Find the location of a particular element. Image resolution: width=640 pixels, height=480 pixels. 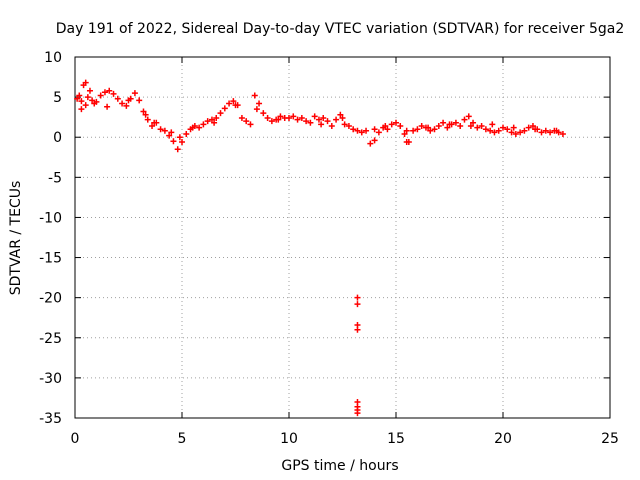

y-tick-label: -15 is located at coordinates (50, 259).